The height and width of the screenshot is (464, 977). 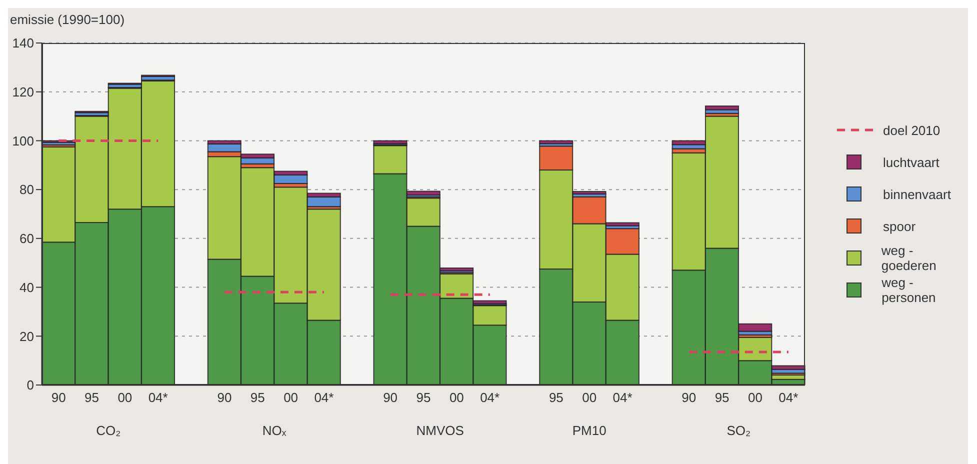 I want to click on y-tick-label: 0, so click(x=30, y=385).